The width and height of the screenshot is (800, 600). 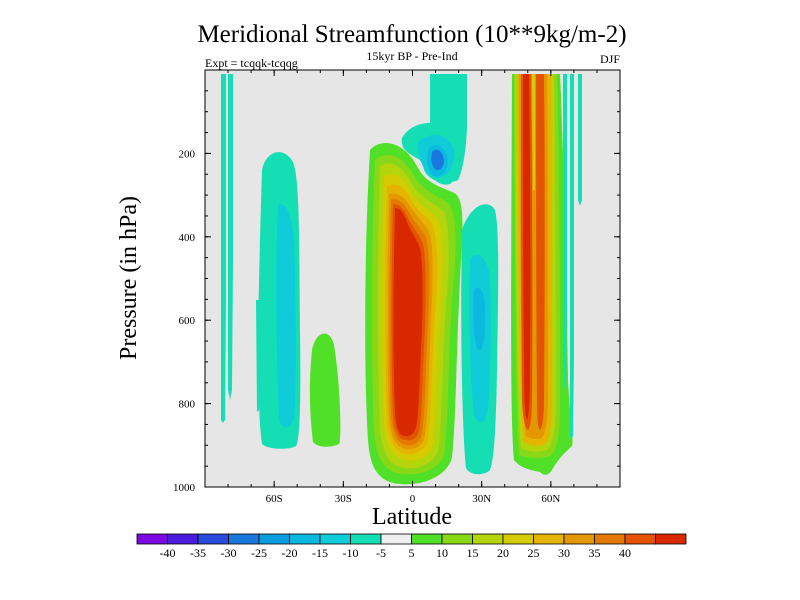 What do you see at coordinates (168, 553) in the screenshot?
I see `colorbar-label: -40` at bounding box center [168, 553].